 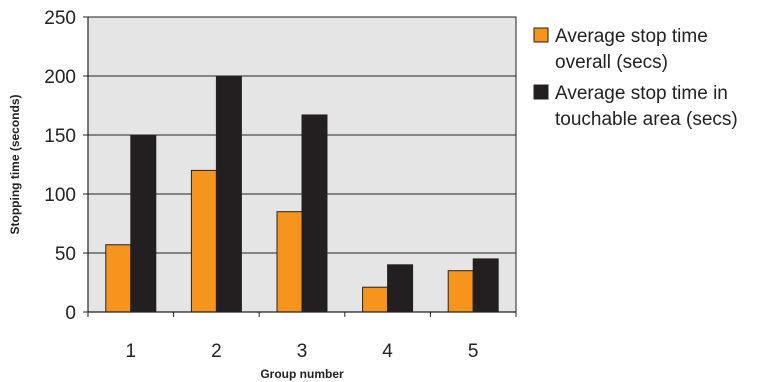 I want to click on x-tick-labels: 1 2 3 4 5, so click(x=302, y=351).